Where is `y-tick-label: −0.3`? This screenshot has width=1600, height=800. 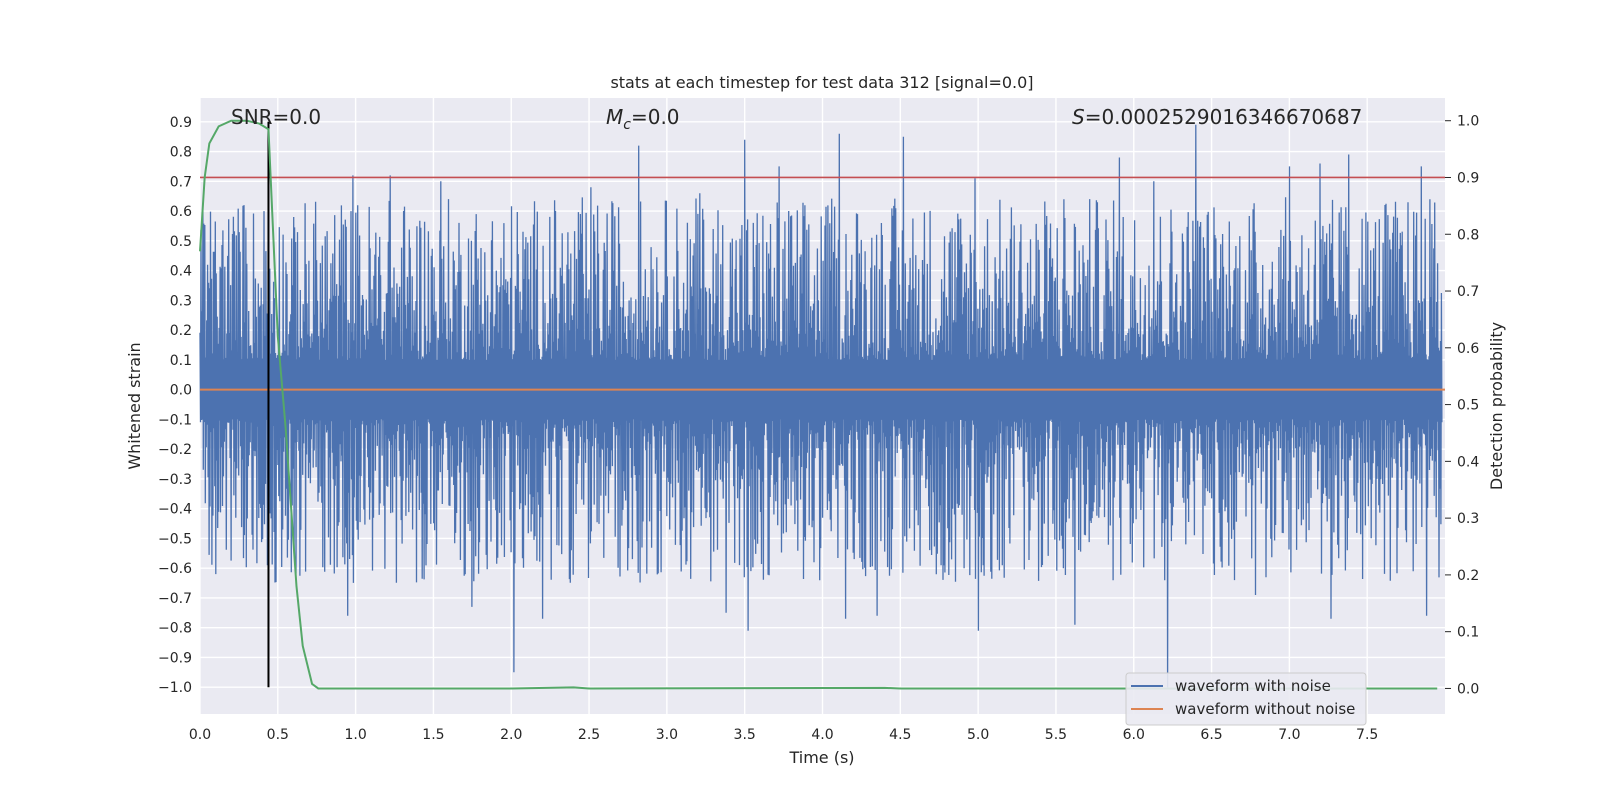
y-tick-label: −0.3 is located at coordinates (175, 480).